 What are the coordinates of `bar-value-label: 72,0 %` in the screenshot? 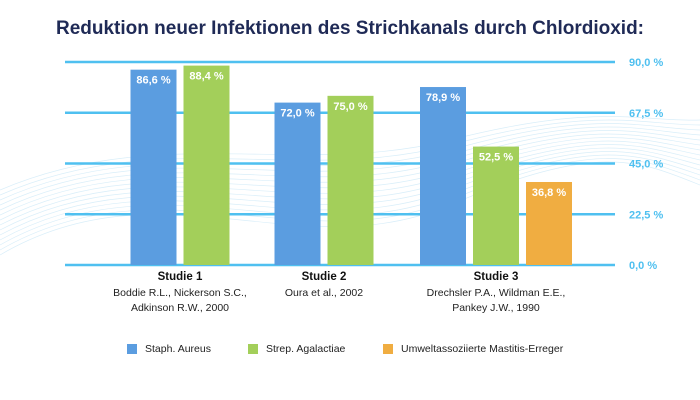 It's located at (297, 114).